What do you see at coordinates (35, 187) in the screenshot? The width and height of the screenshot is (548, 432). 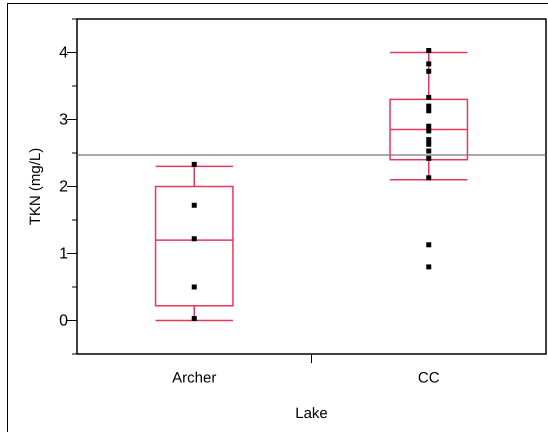 I see `y-axis-title: TKN (mg/L)` at bounding box center [35, 187].